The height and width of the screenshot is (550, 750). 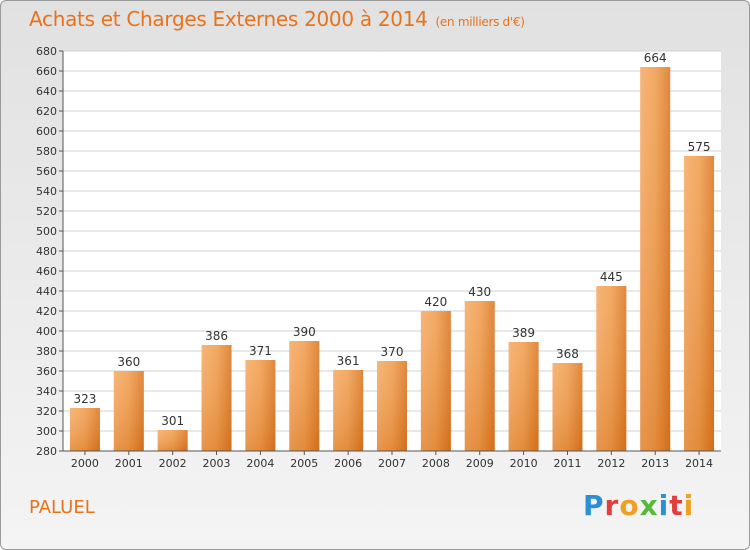 What do you see at coordinates (304, 332) in the screenshot?
I see `value-label-2005: 390` at bounding box center [304, 332].